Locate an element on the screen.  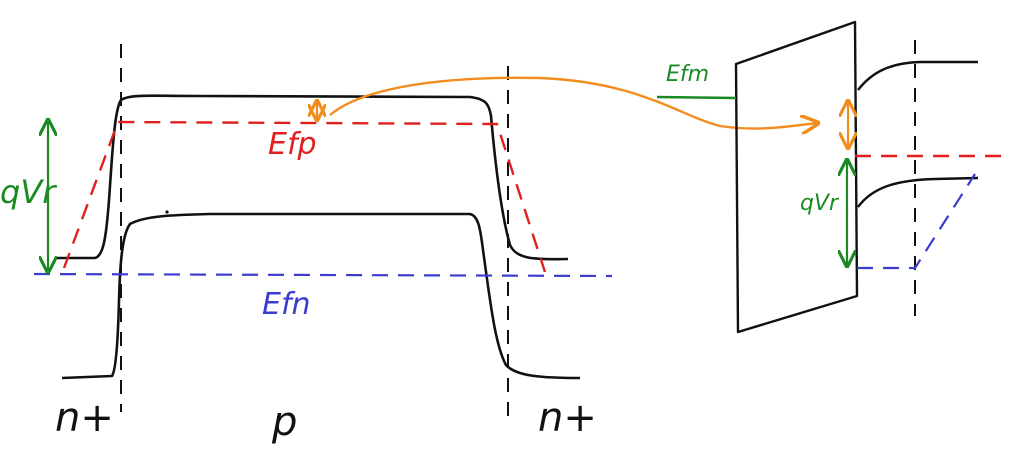
fermi-level-efn-right is located at coordinates (916, 221).